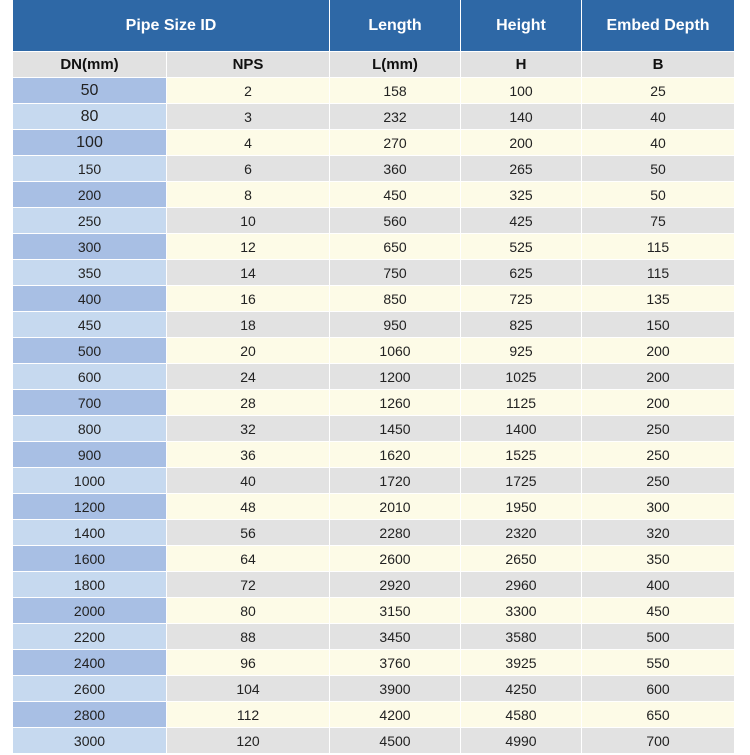 The height and width of the screenshot is (755, 750). What do you see at coordinates (90, 403) in the screenshot?
I see `row-header-cell: 700` at bounding box center [90, 403].